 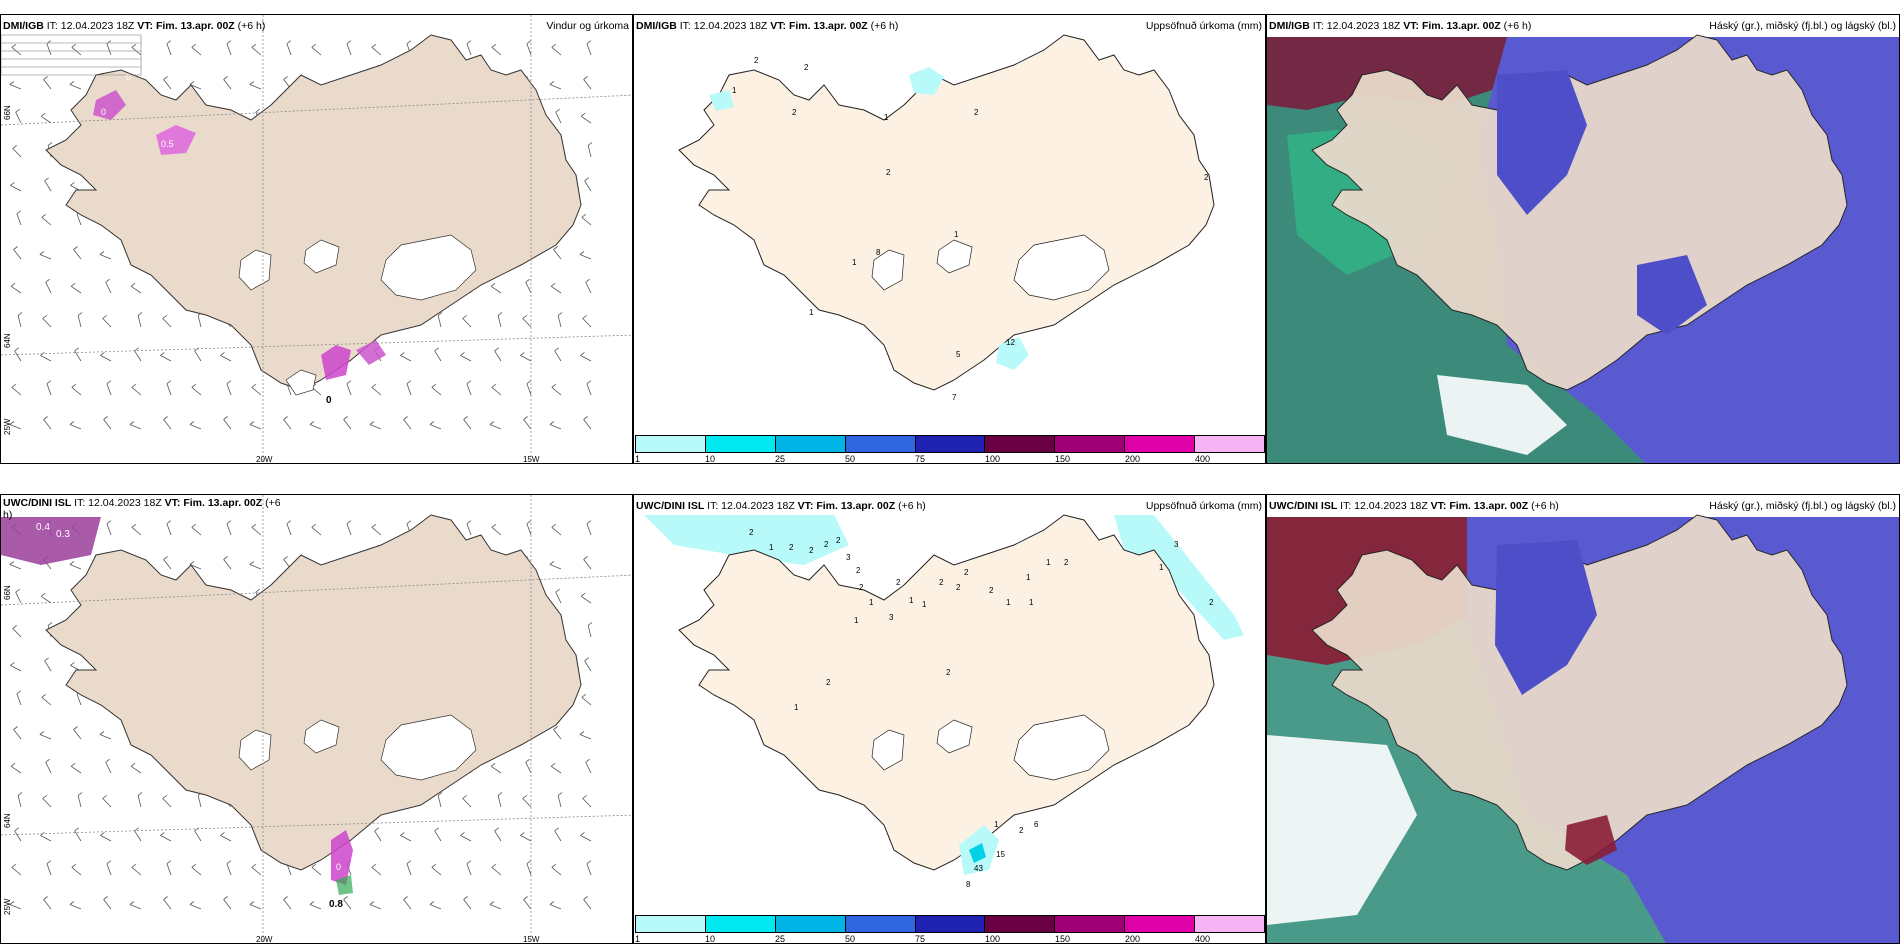 I want to click on colorbar-label: 10, so click(x=710, y=939).